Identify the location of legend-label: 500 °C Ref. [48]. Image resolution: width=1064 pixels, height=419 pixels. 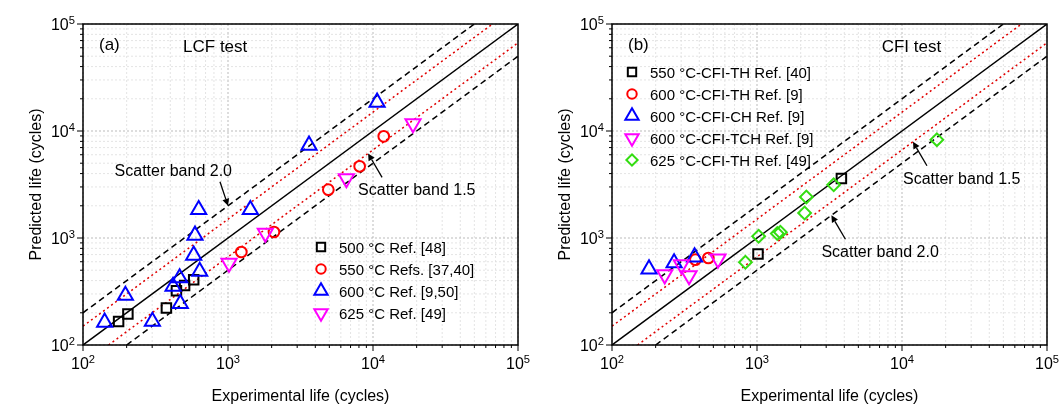
(392, 247).